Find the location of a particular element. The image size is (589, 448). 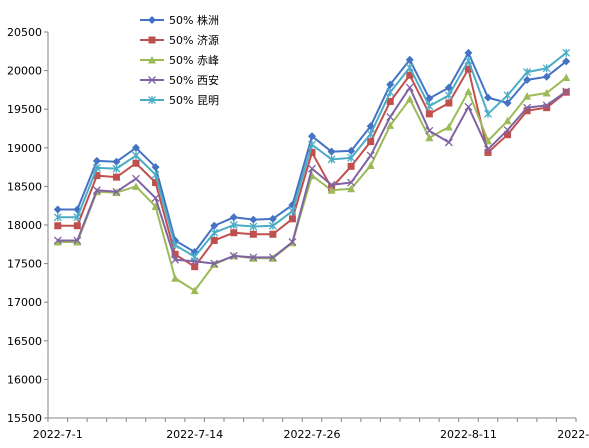

y-tick-label: 17500 is located at coordinates (24, 264).